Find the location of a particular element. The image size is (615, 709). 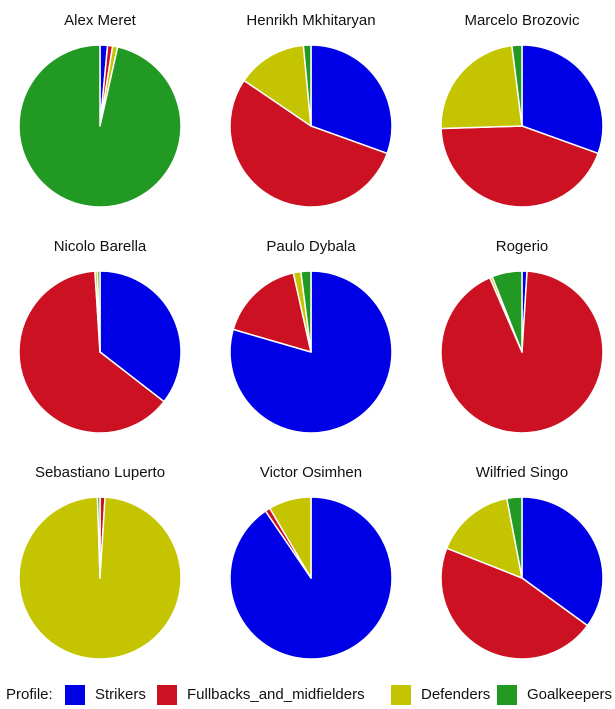

panel-title: Paulo Dybala is located at coordinates (311, 246).